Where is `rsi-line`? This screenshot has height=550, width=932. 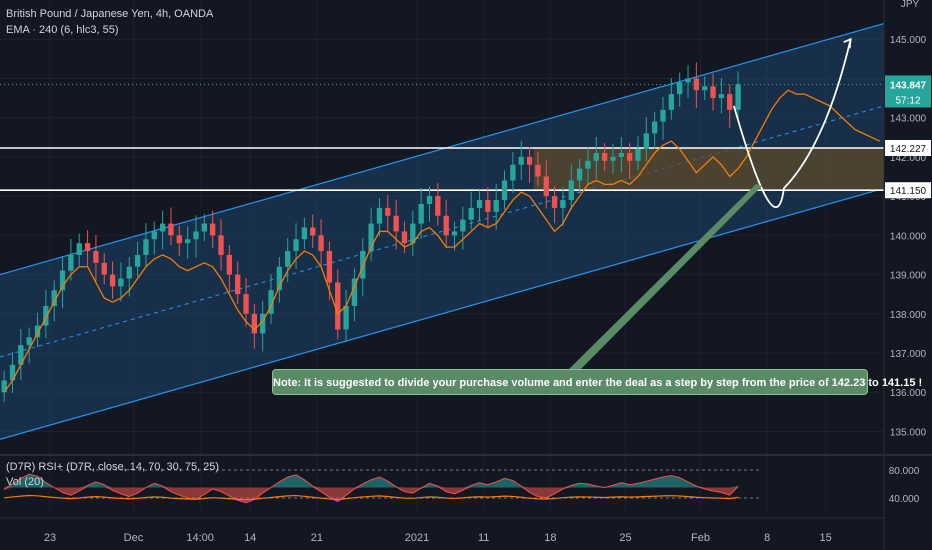 rsi-line is located at coordinates (371, 488).